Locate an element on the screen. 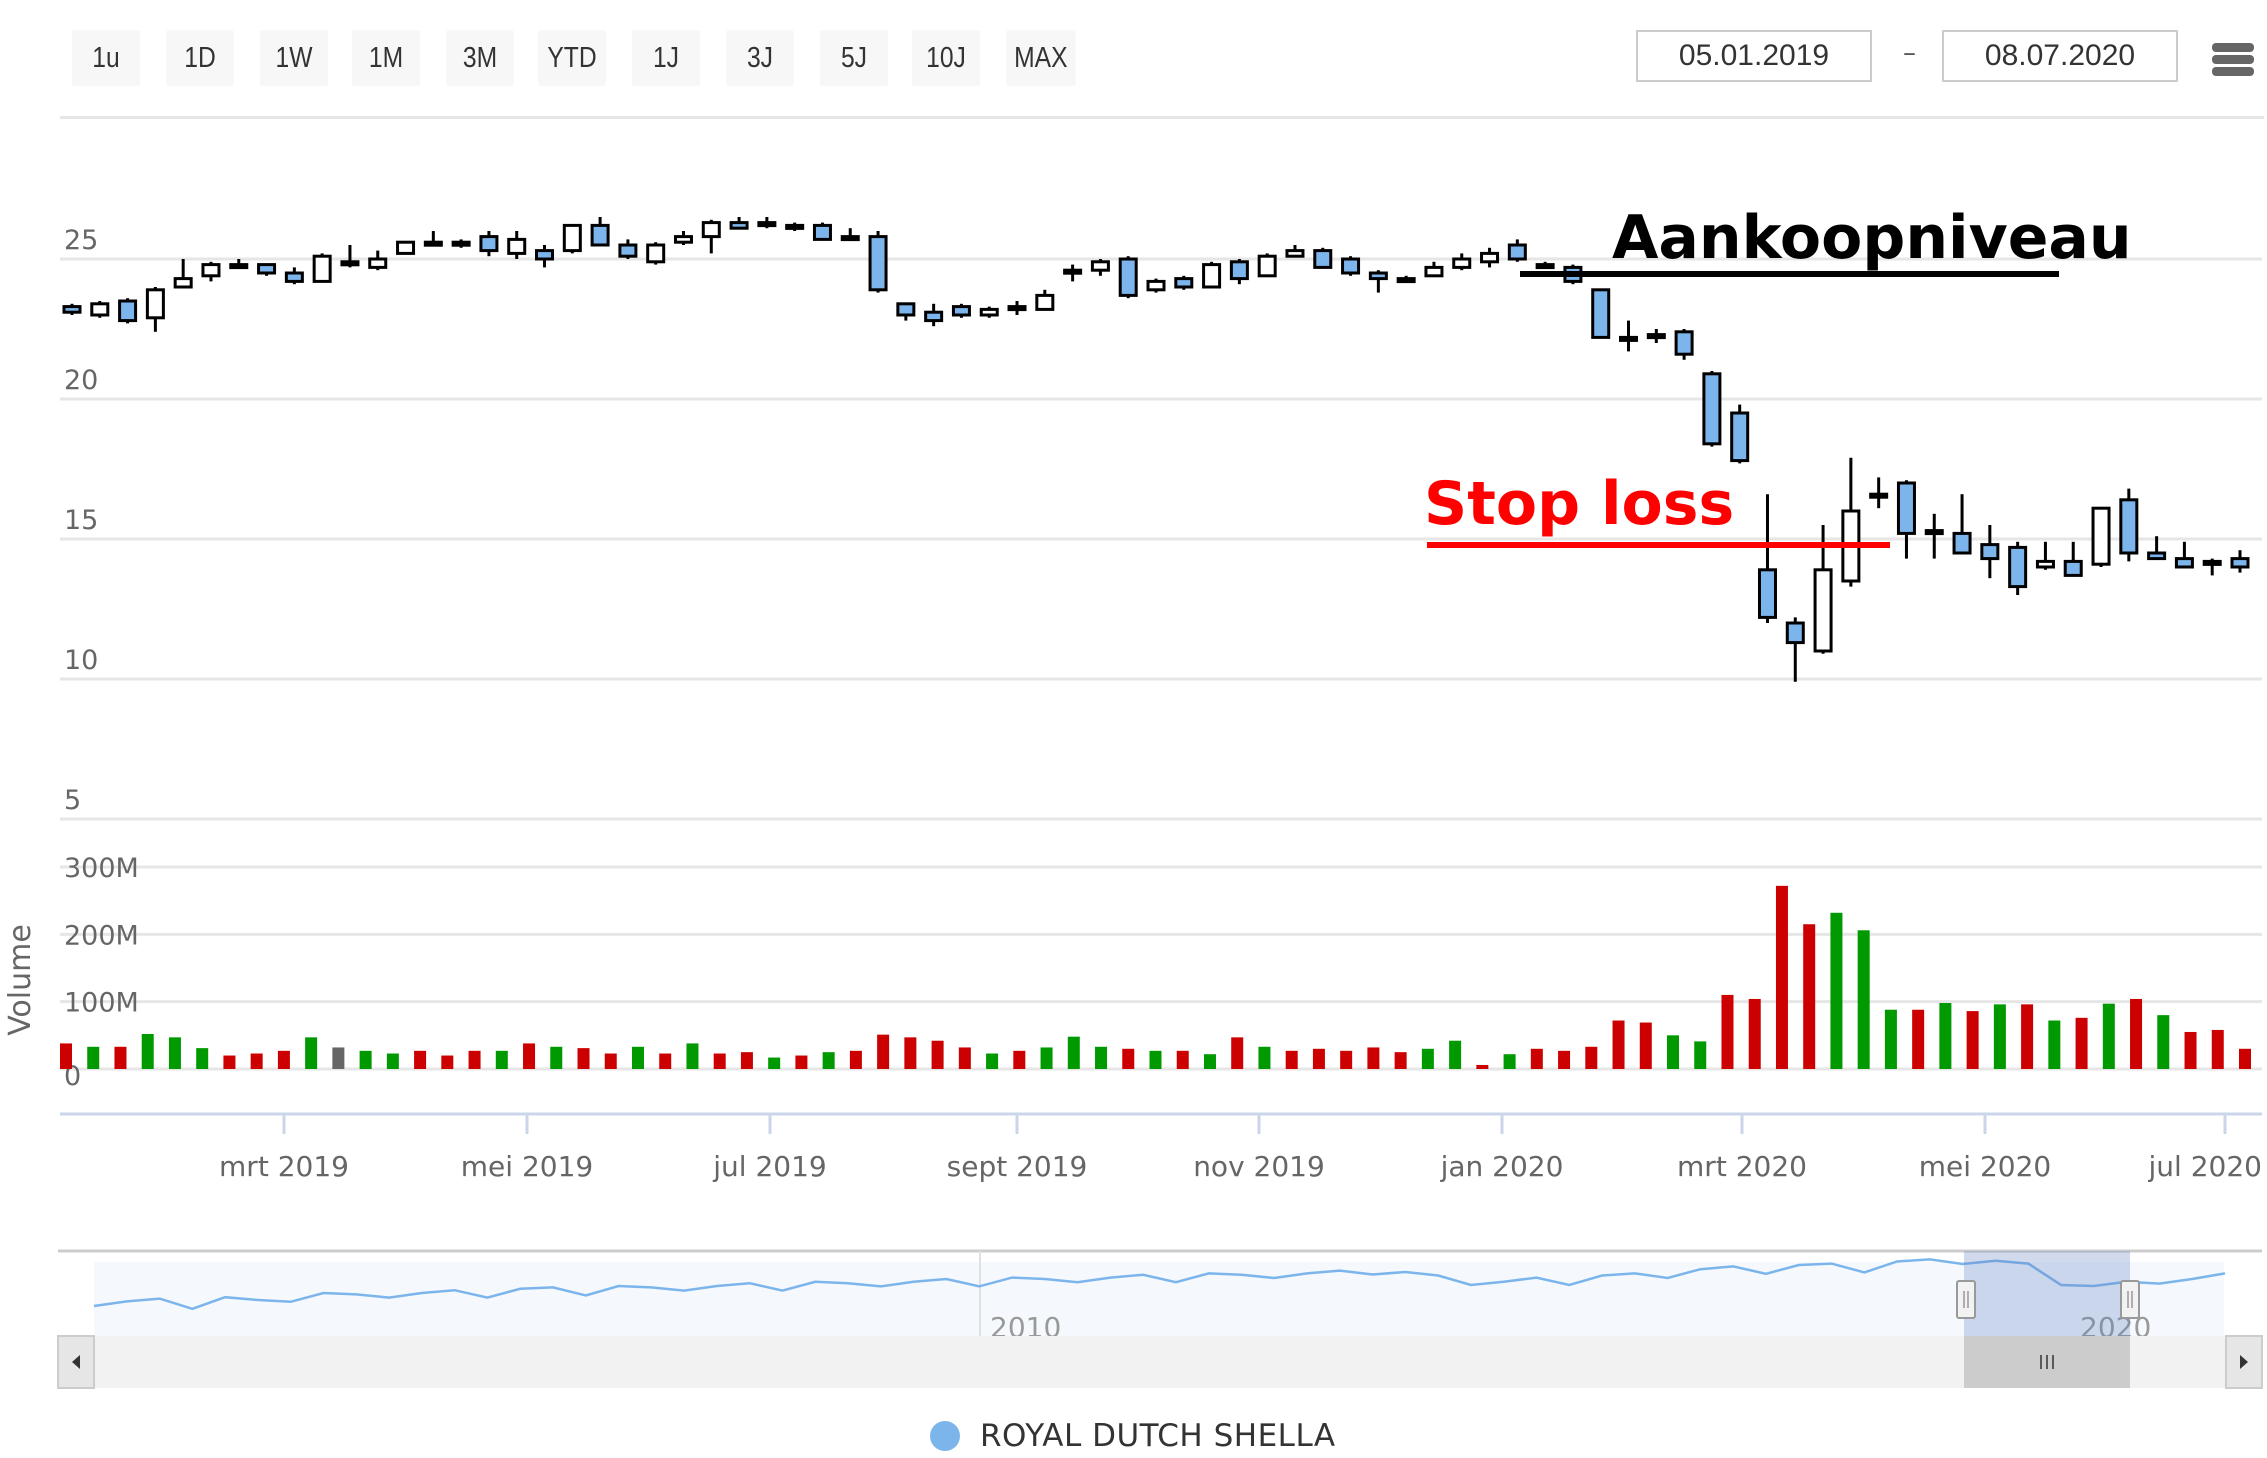 The width and height of the screenshot is (2267, 1458). range-button-max: MAX is located at coordinates (1041, 58).